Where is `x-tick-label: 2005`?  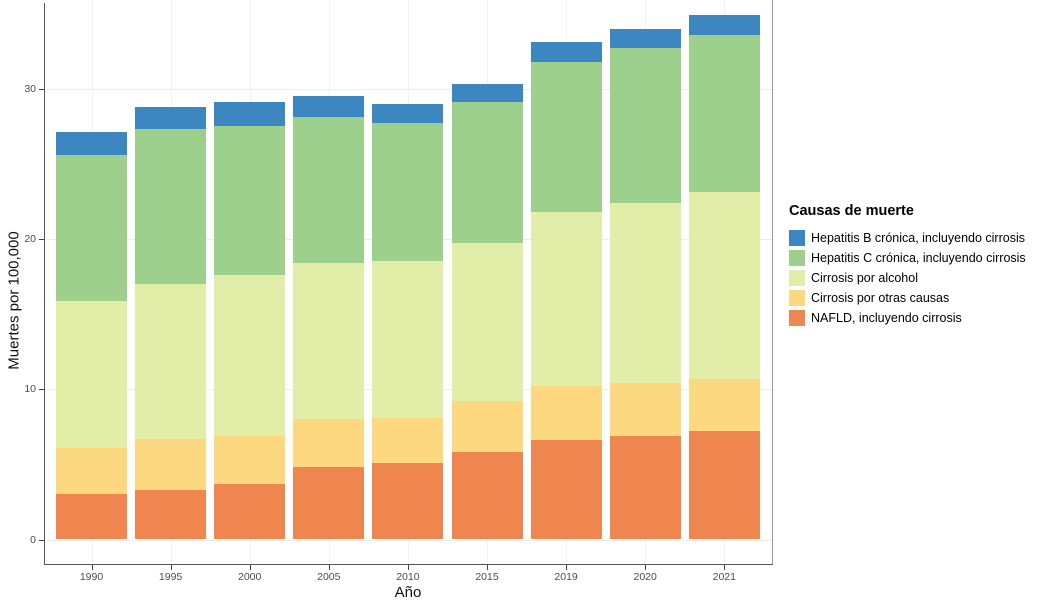 x-tick-label: 2005 is located at coordinates (329, 577).